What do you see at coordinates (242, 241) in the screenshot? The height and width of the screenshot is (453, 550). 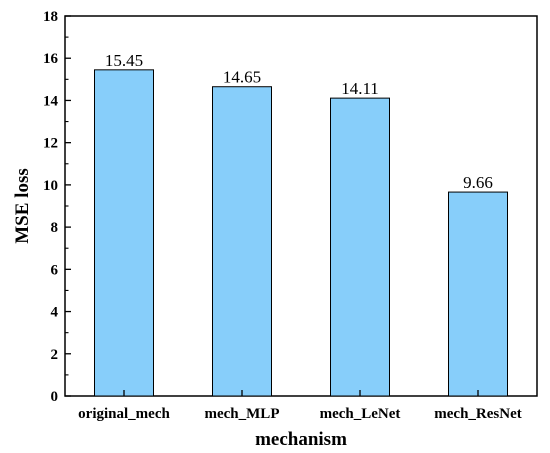 I see `bar-mech_MLP` at bounding box center [242, 241].